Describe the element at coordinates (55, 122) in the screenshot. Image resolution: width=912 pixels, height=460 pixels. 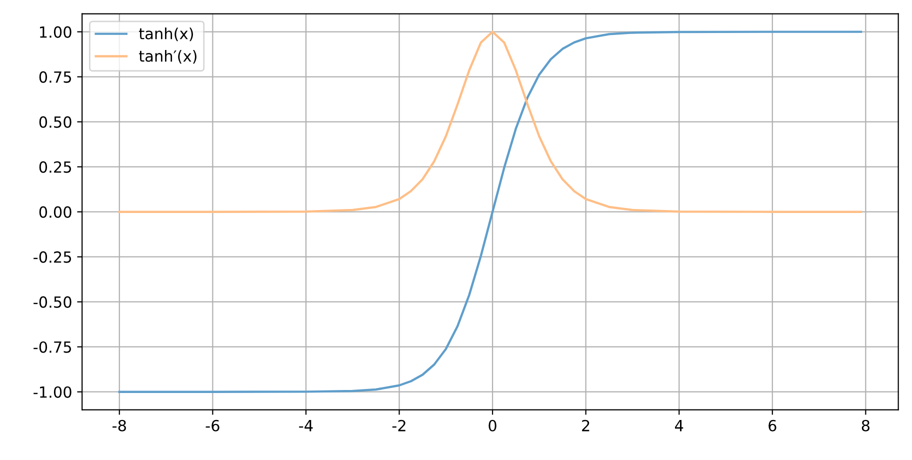
I see `y-tick-label: 0.50` at that location.